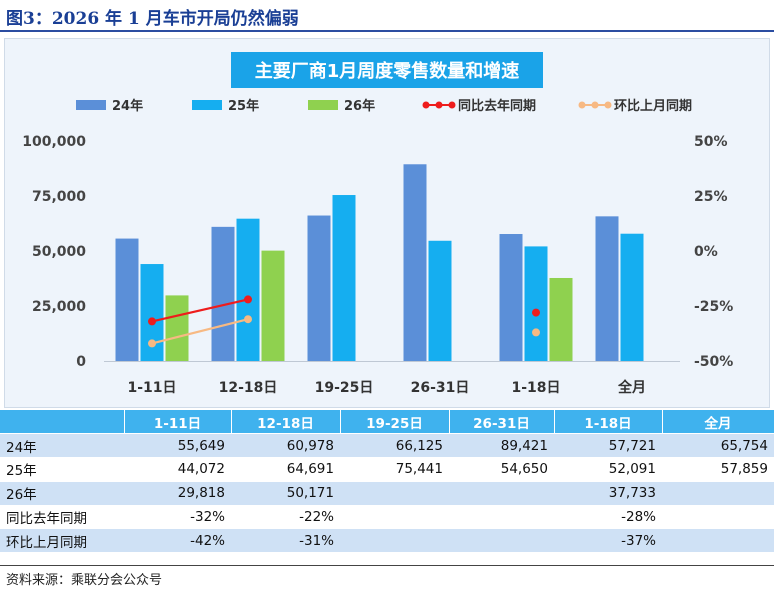  What do you see at coordinates (177, 493) in the screenshot?
I see `table-cell: 29,818` at bounding box center [177, 493].